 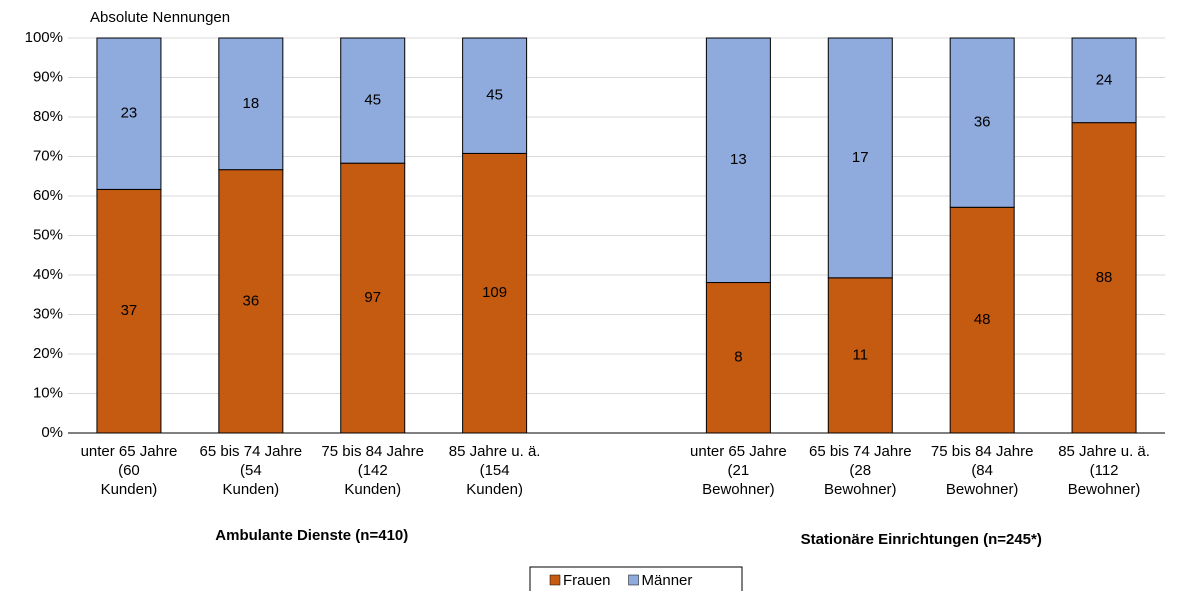 What do you see at coordinates (251, 470) in the screenshot?
I see `x-tick-label: (54` at bounding box center [251, 470].